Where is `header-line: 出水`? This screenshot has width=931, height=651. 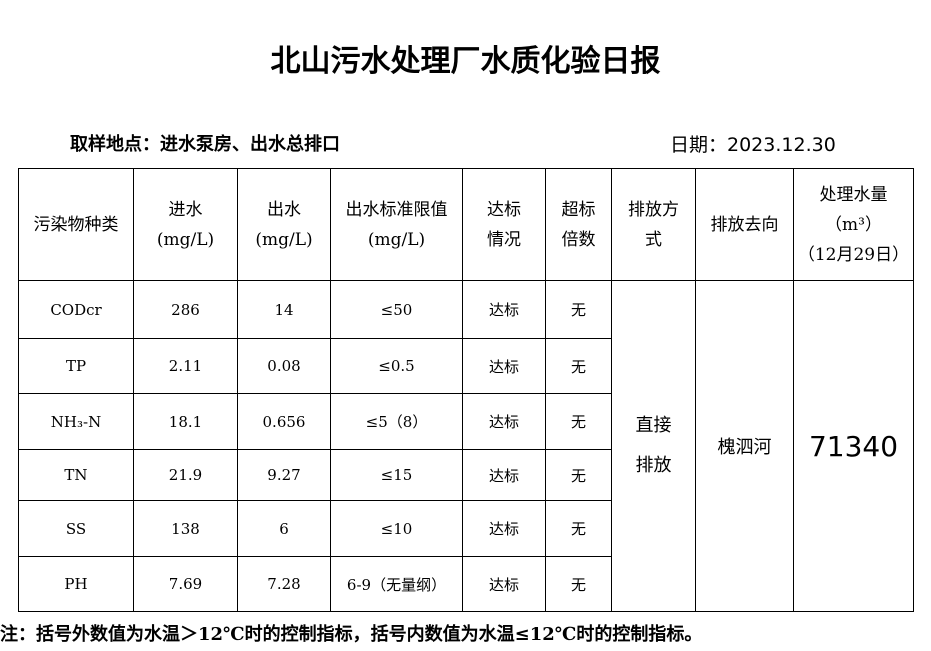 header-line: 出水 is located at coordinates (284, 209).